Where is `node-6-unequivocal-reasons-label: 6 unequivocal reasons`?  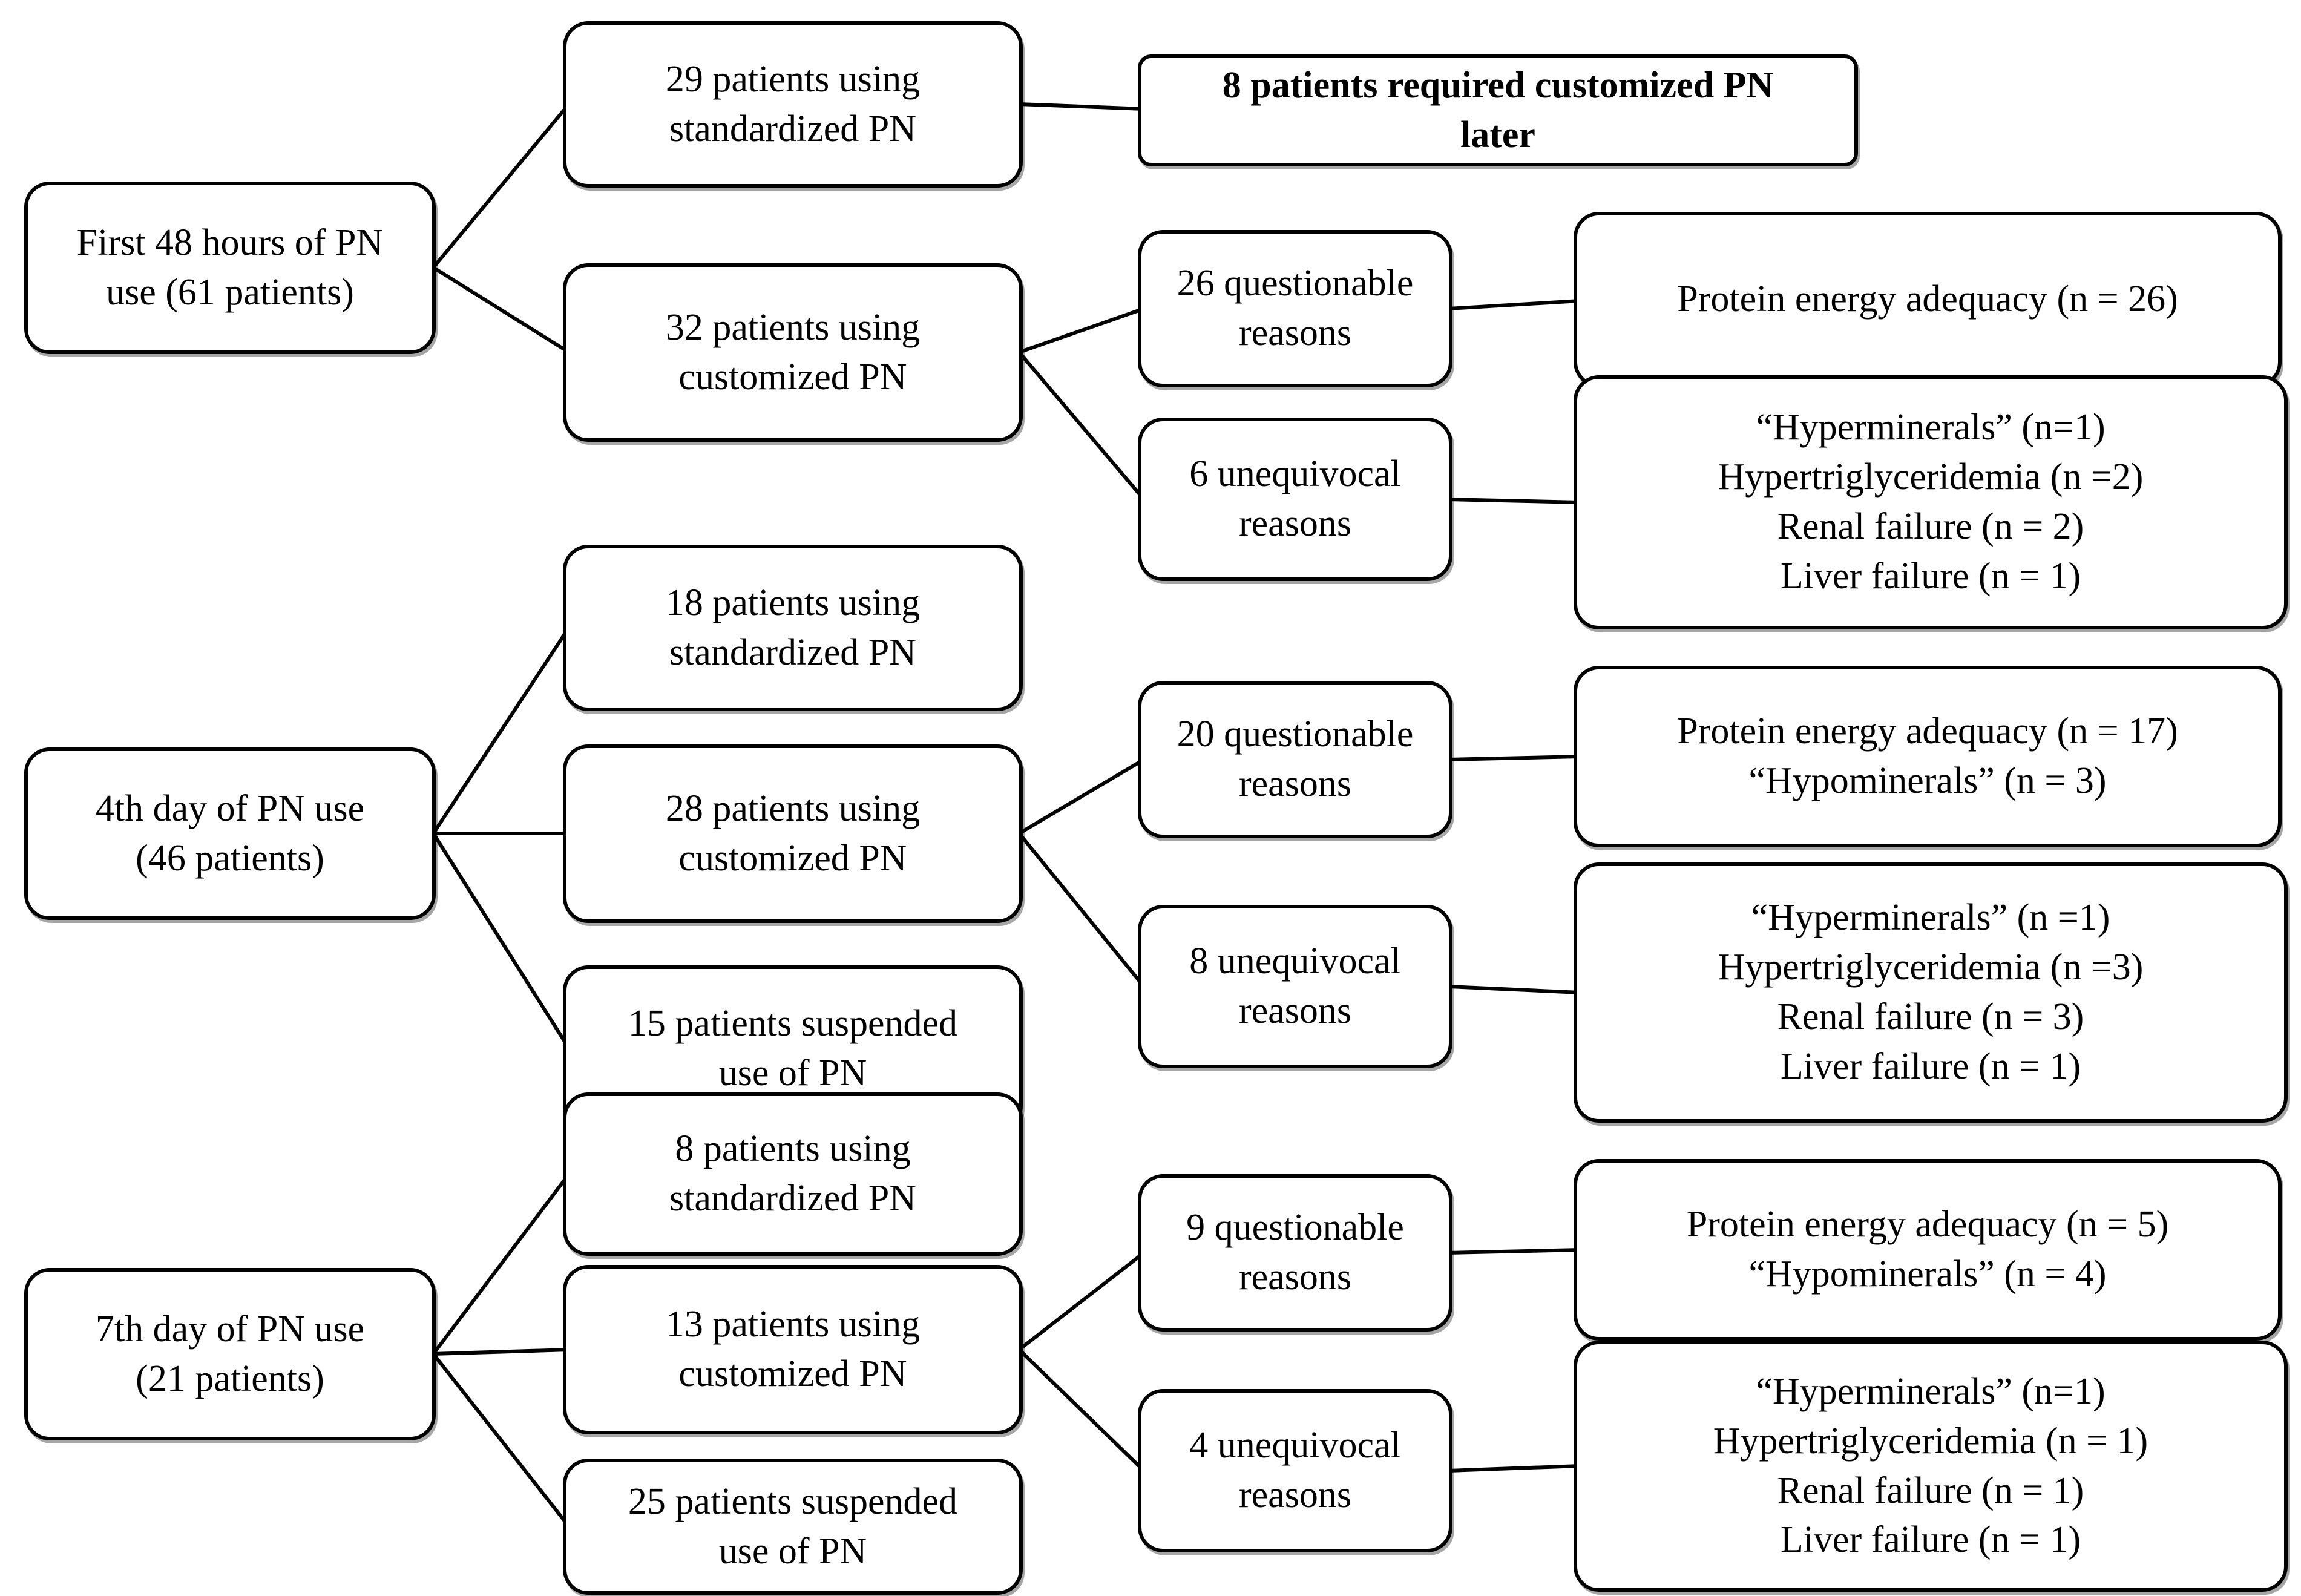
node-6-unequivocal-reasons-label: 6 unequivocal reasons is located at coordinates (1295, 499).